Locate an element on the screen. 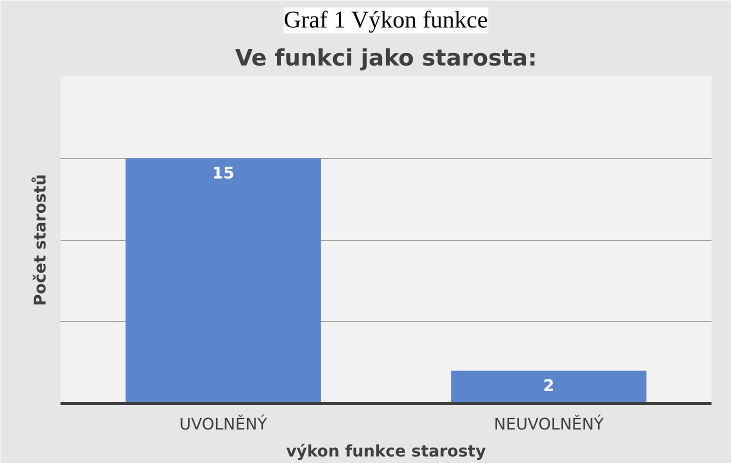 This screenshot has height=463, width=731. data-label: 2 is located at coordinates (548, 385).